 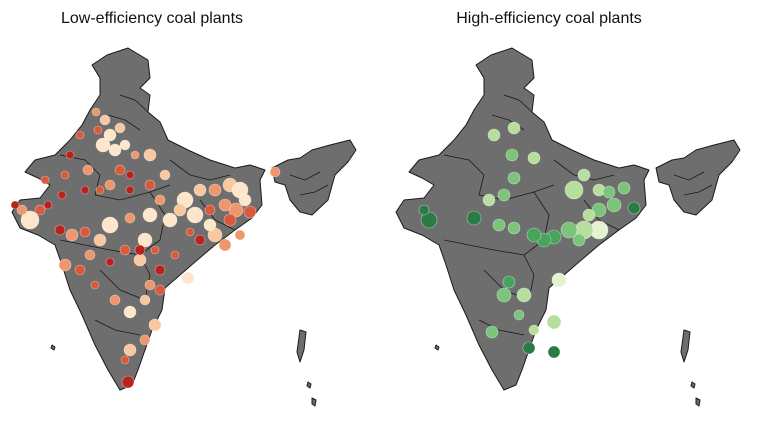 I want to click on high-efficiency-title: High-efficiency coal plants, so click(x=549, y=18).